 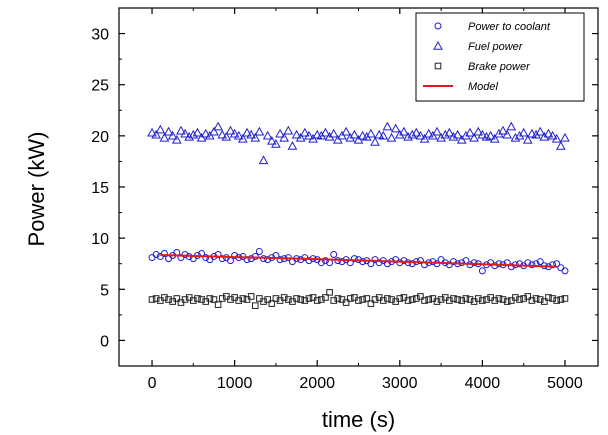 I want to click on model-line, so click(x=358, y=261).